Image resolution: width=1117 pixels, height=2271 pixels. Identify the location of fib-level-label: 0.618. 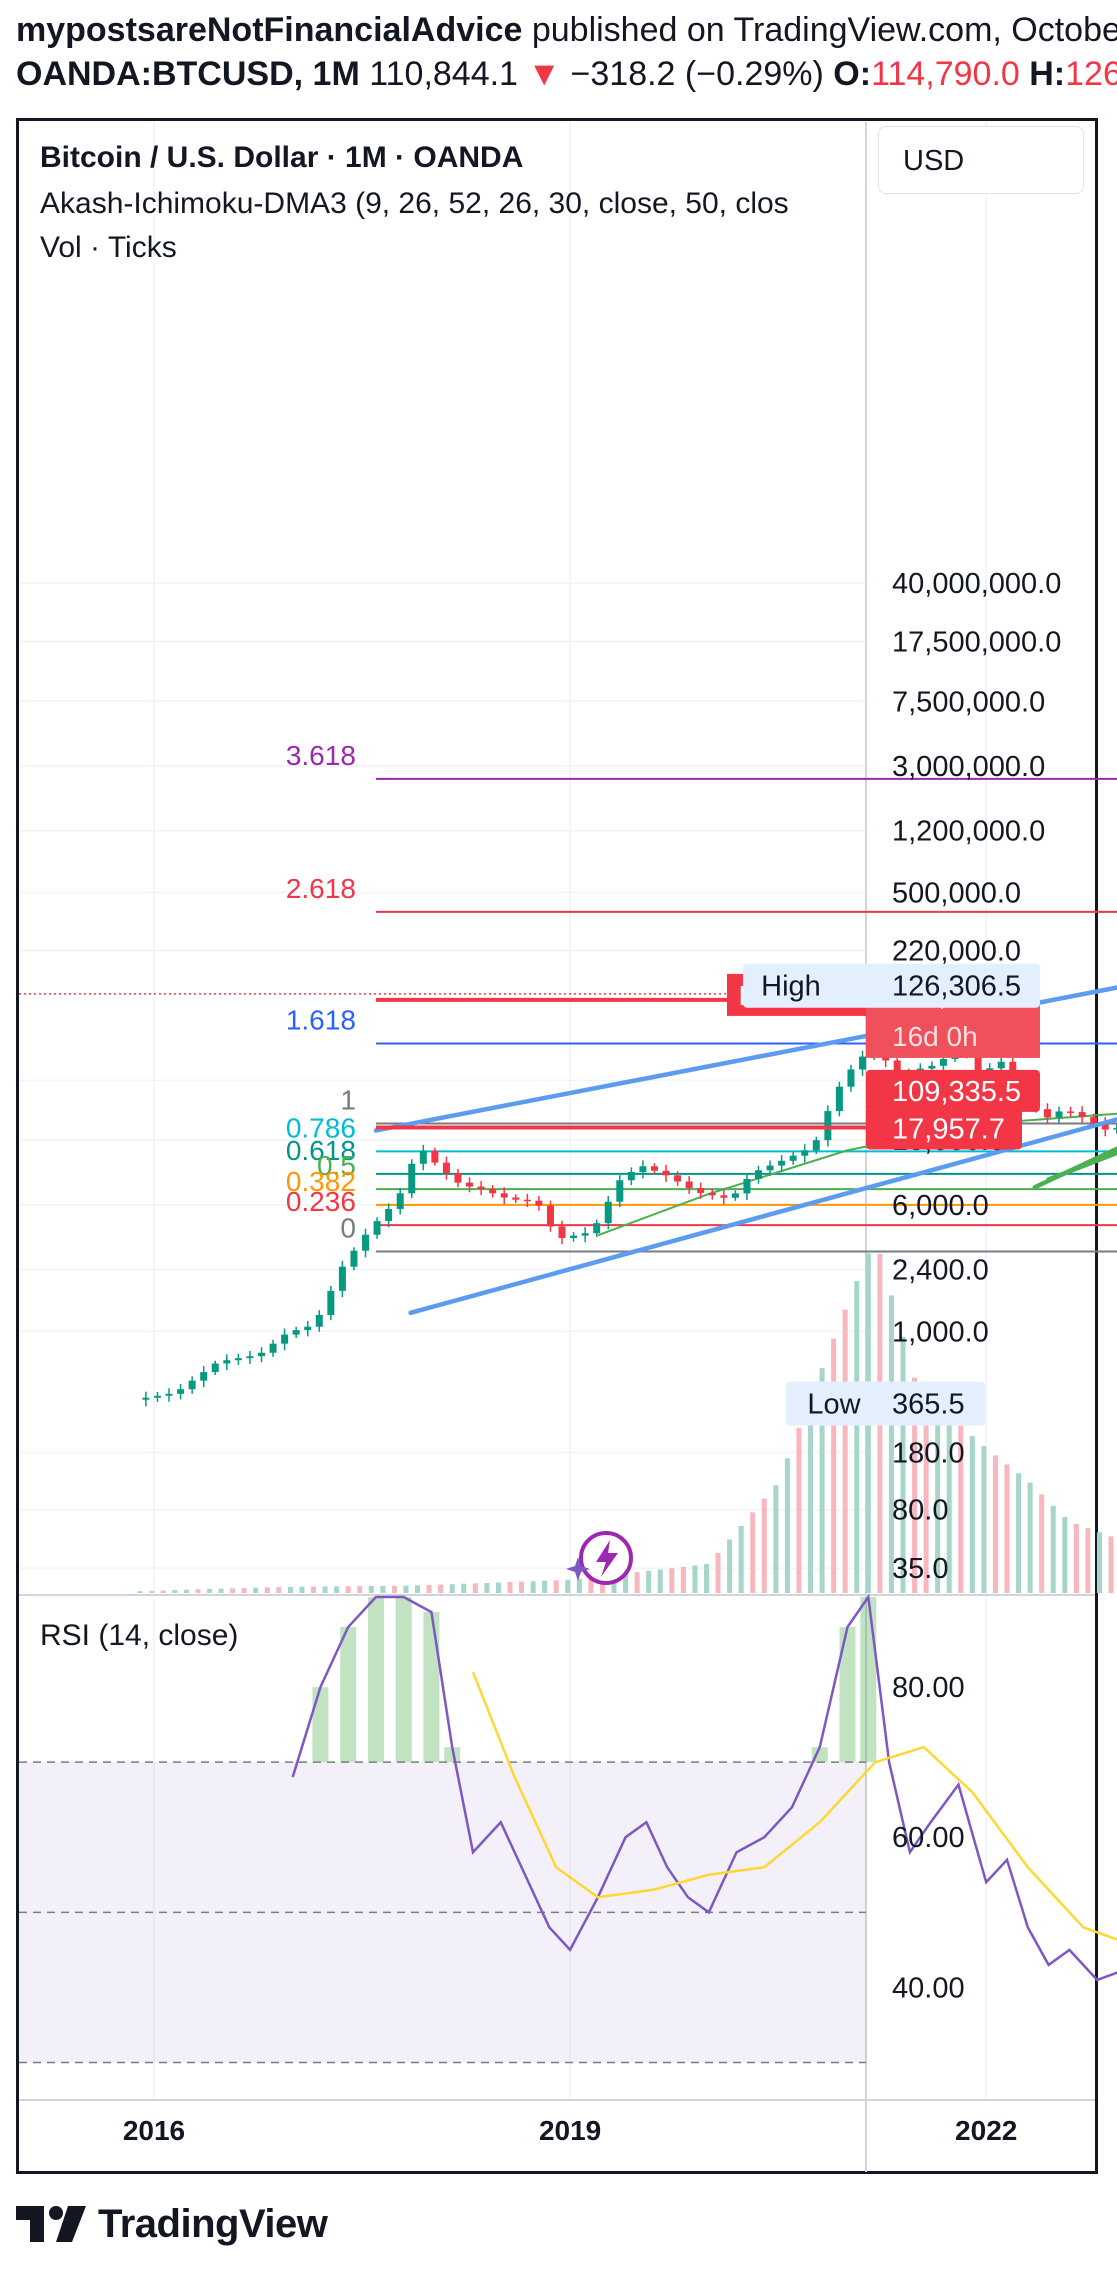
(321, 1150).